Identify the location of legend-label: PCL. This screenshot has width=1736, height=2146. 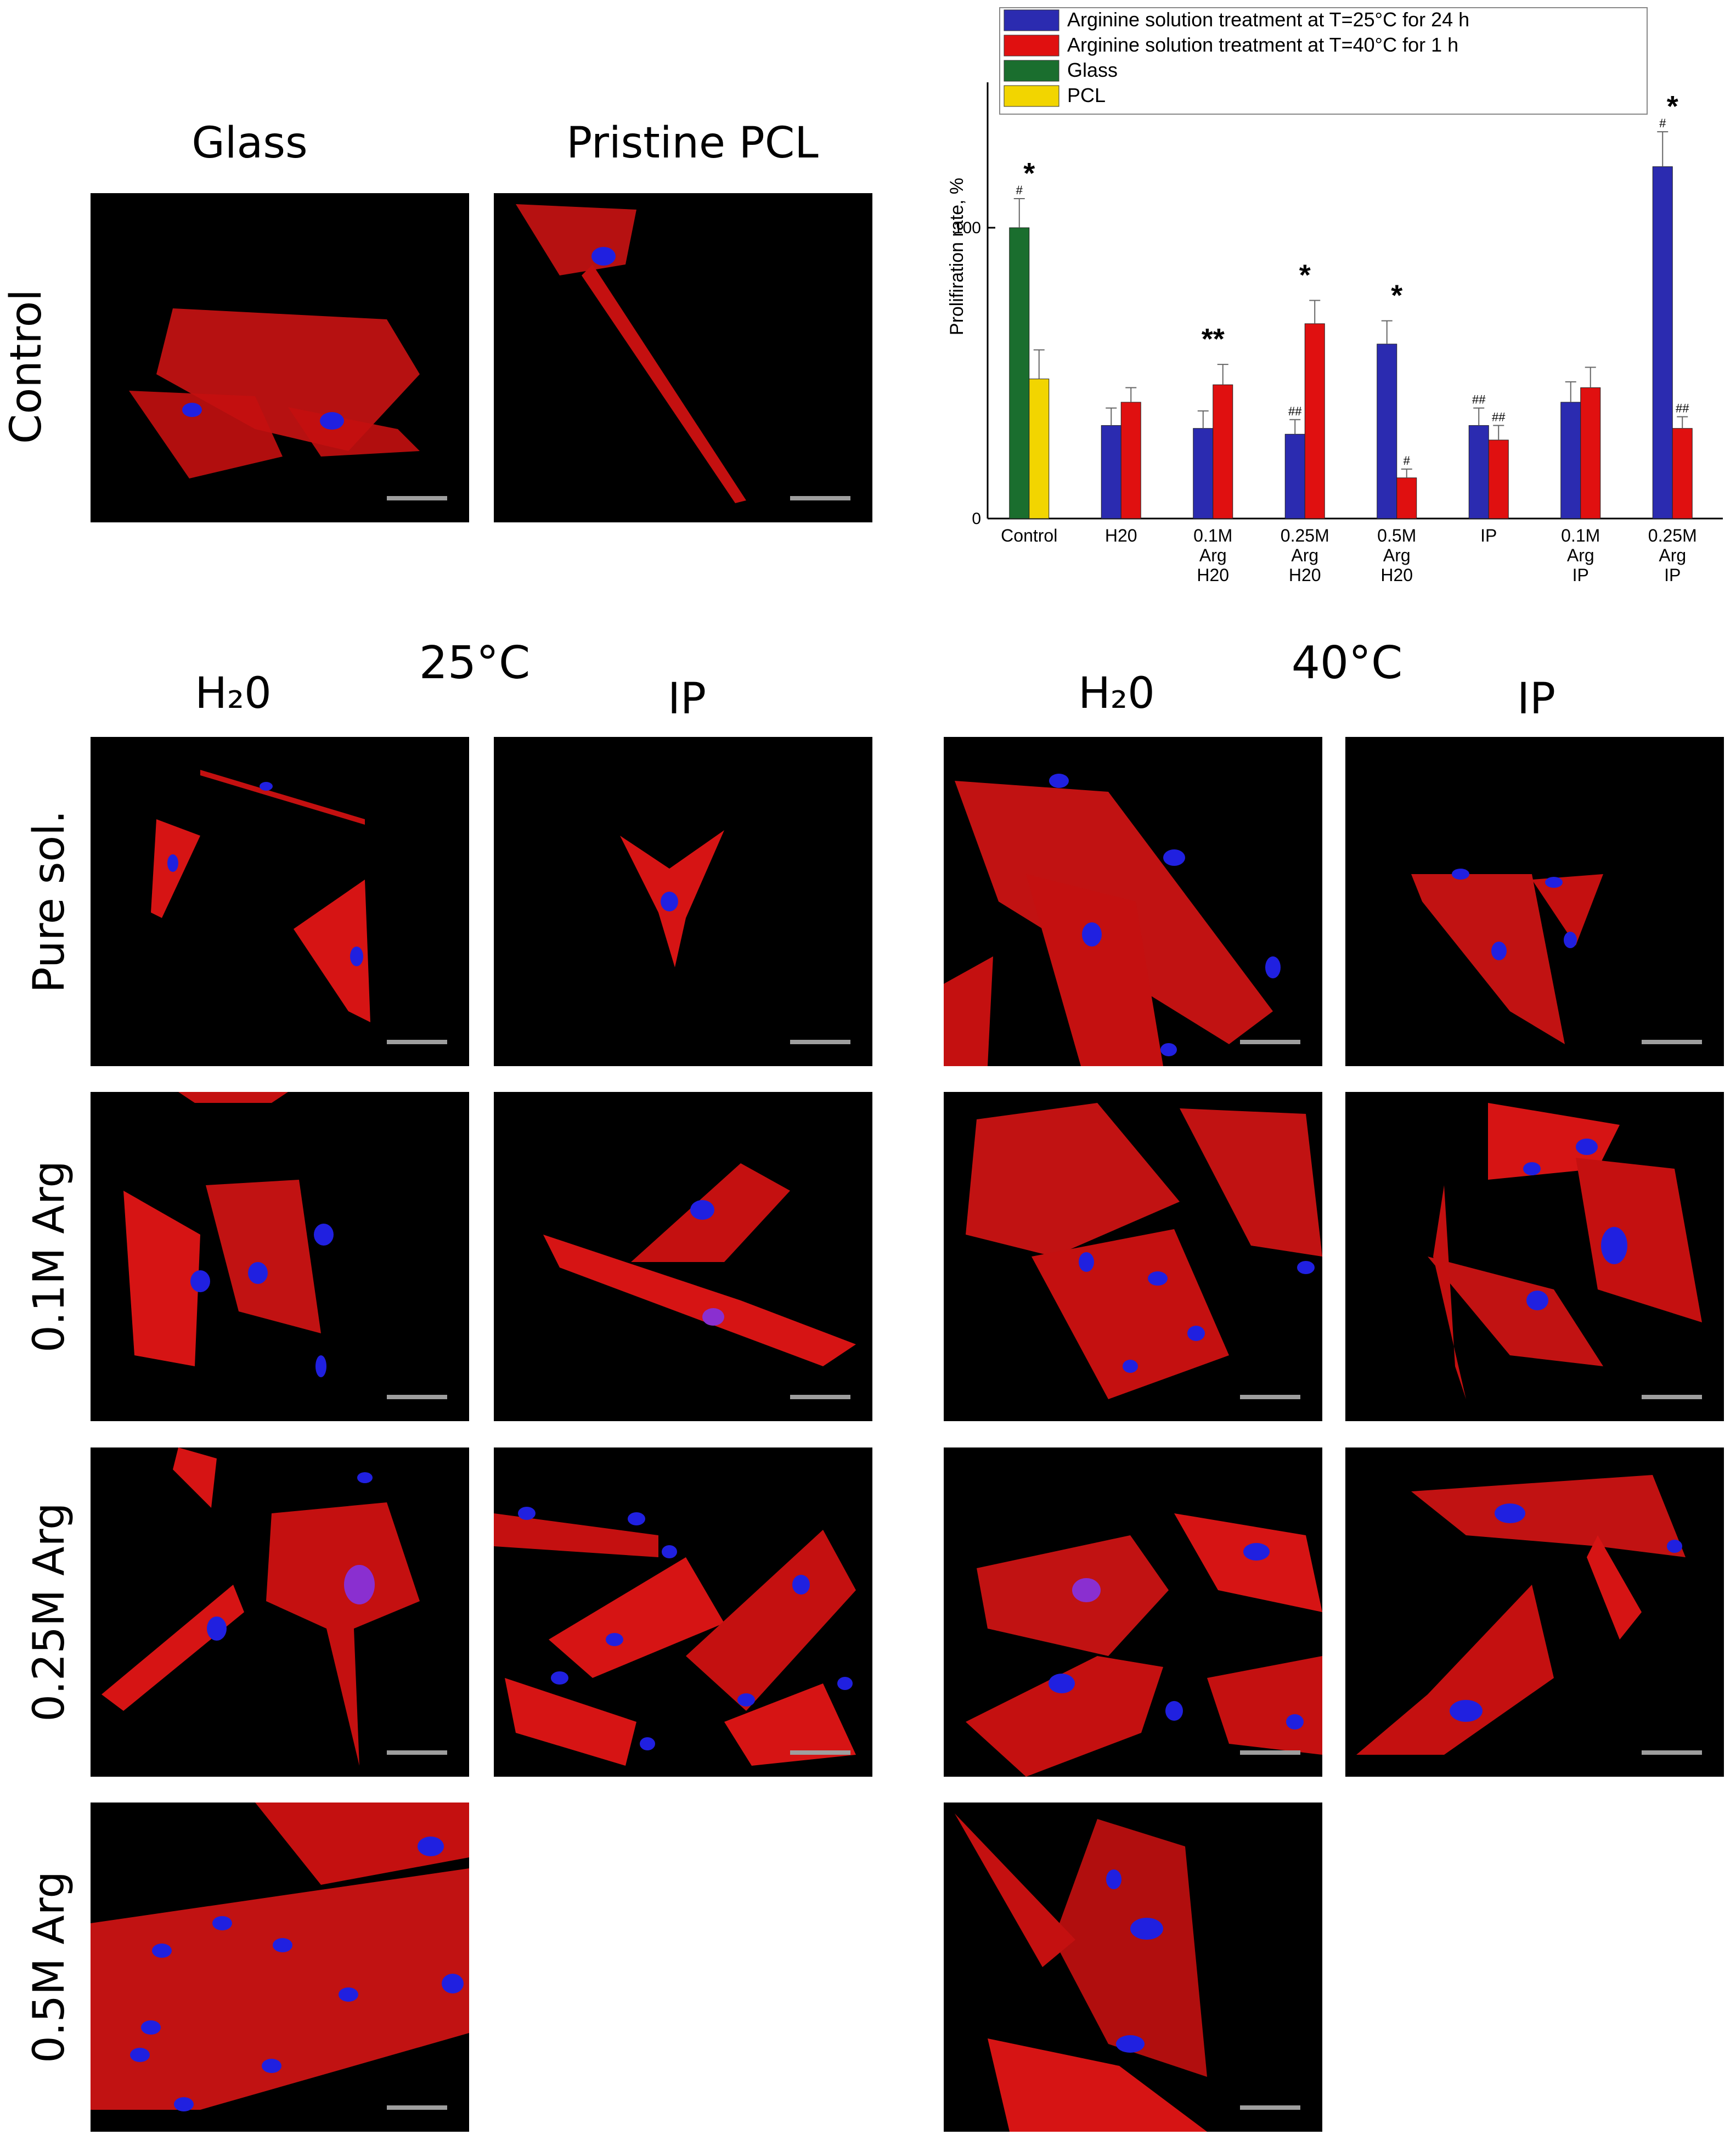
(1086, 95).